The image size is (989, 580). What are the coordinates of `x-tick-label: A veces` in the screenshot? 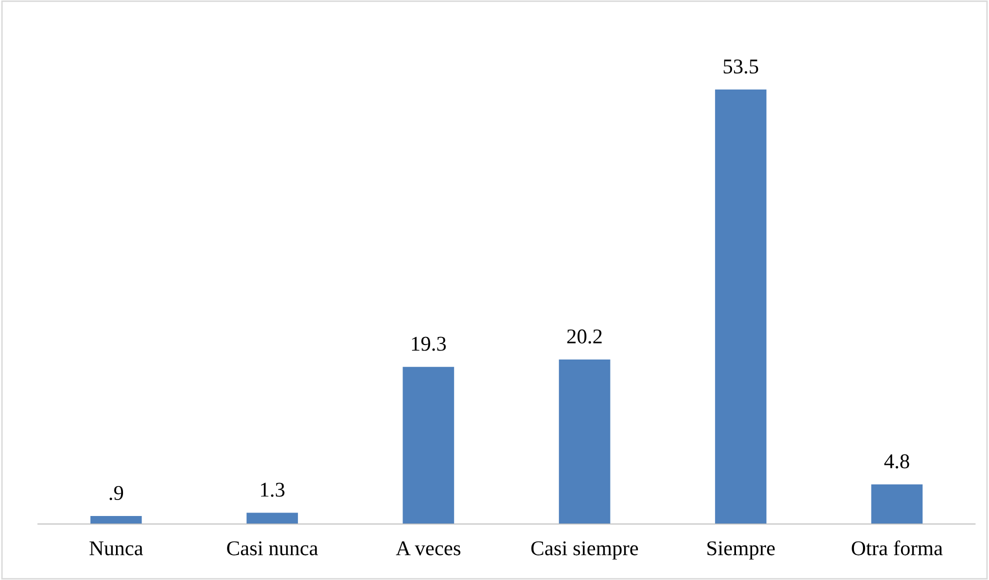 It's located at (428, 548).